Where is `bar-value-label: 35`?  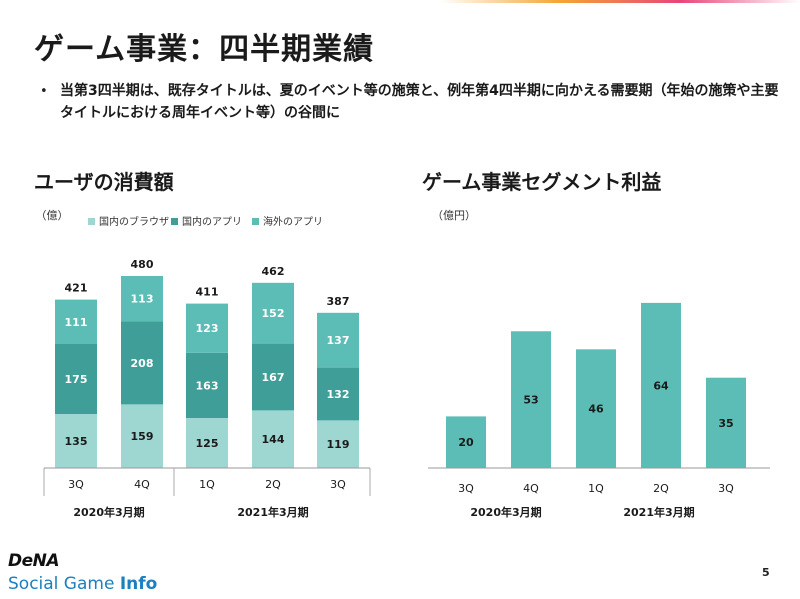
bar-value-label: 35 is located at coordinates (725, 423).